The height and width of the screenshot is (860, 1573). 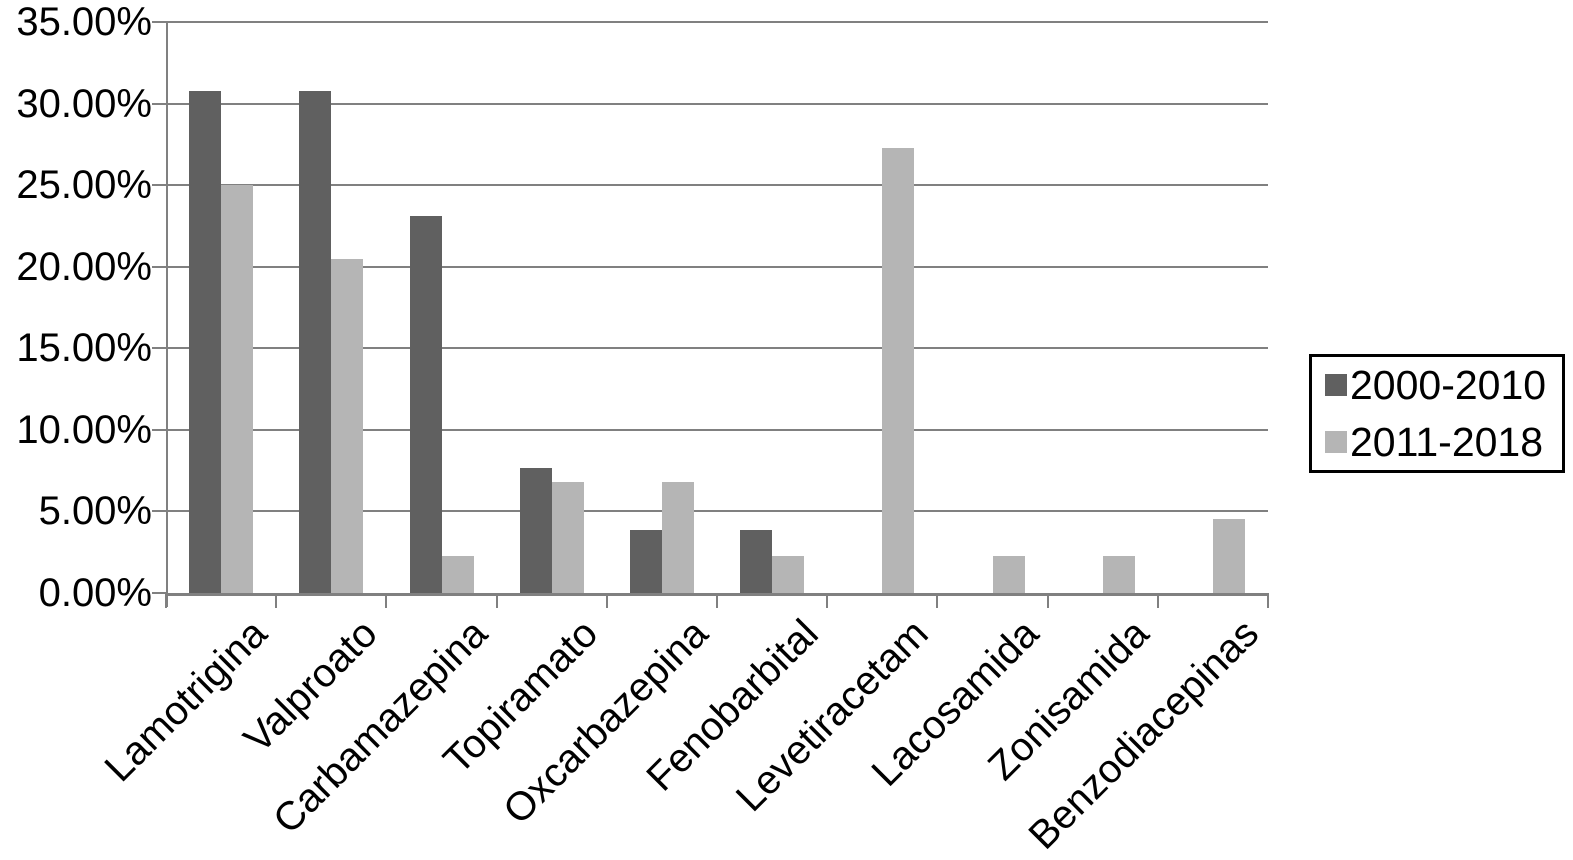 I want to click on legend-item: 2000-2010, so click(x=1443, y=385).